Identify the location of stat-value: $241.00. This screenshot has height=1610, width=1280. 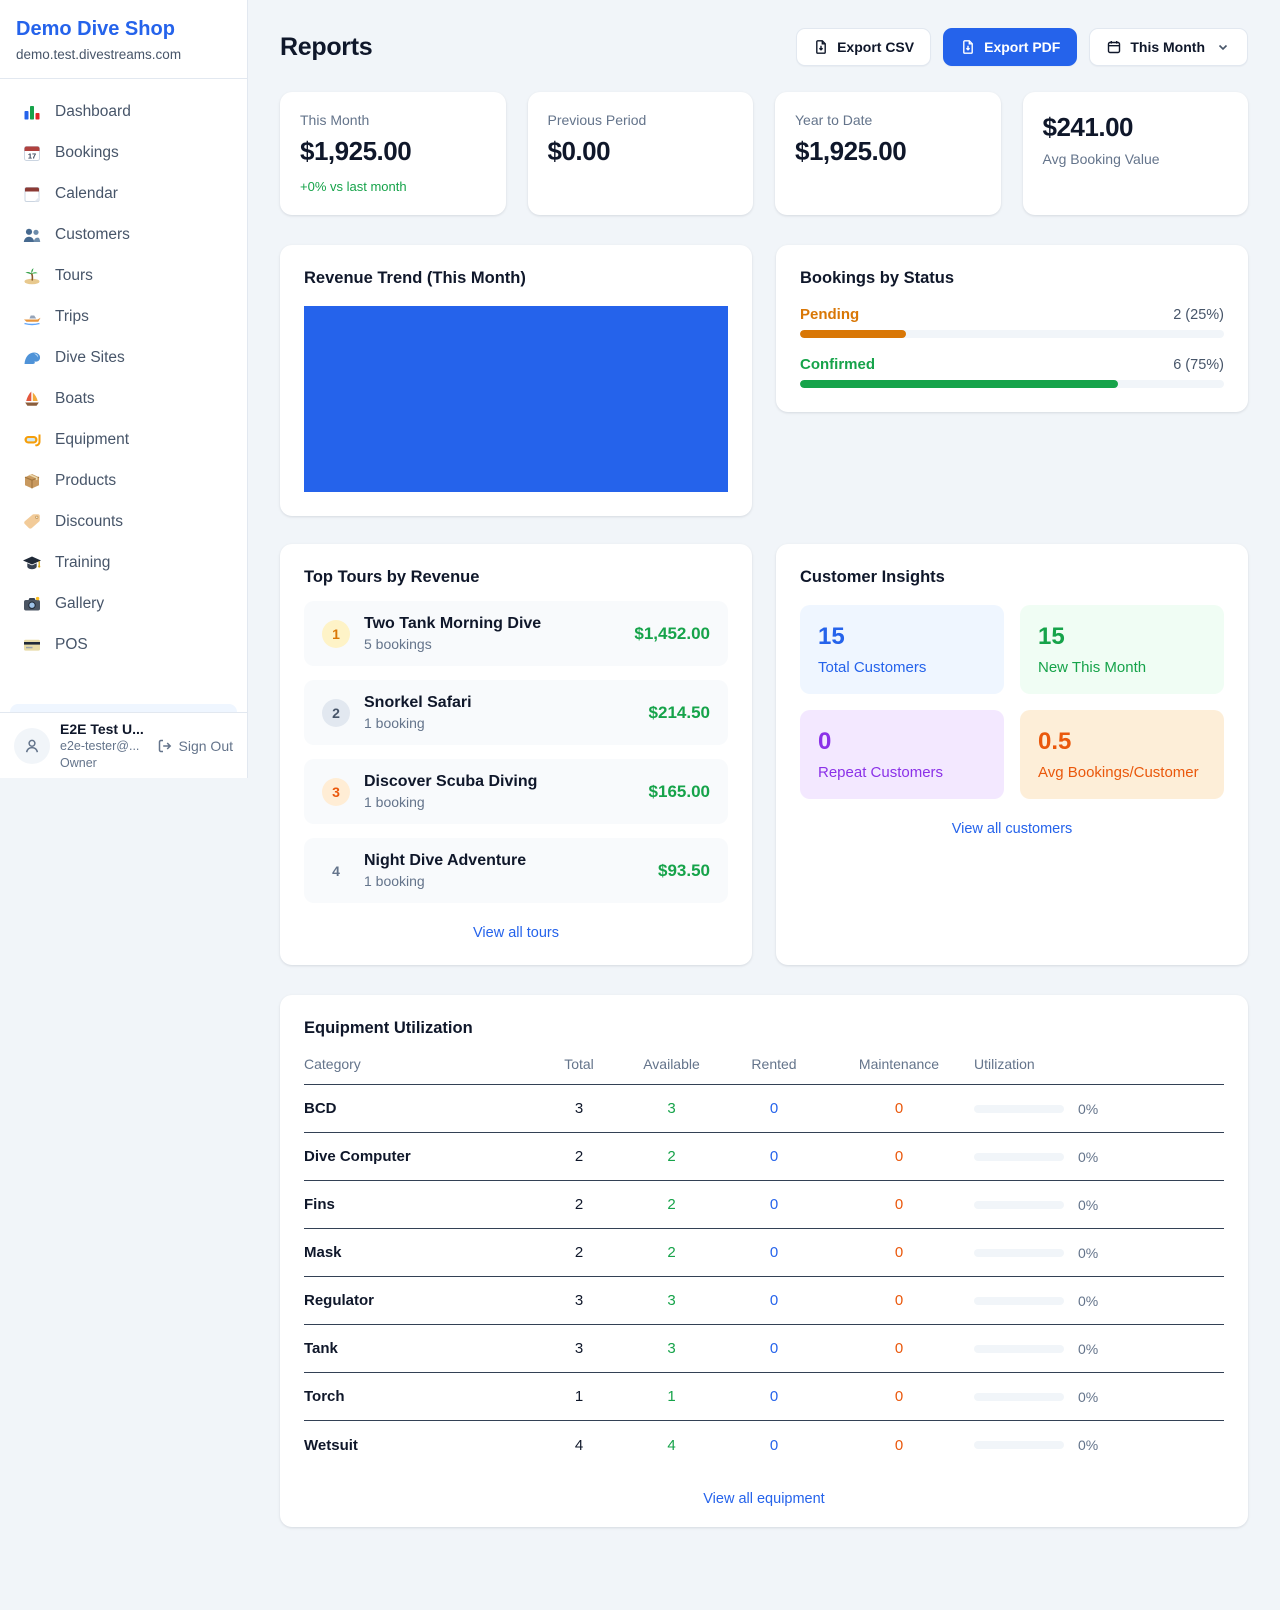
(1088, 127).